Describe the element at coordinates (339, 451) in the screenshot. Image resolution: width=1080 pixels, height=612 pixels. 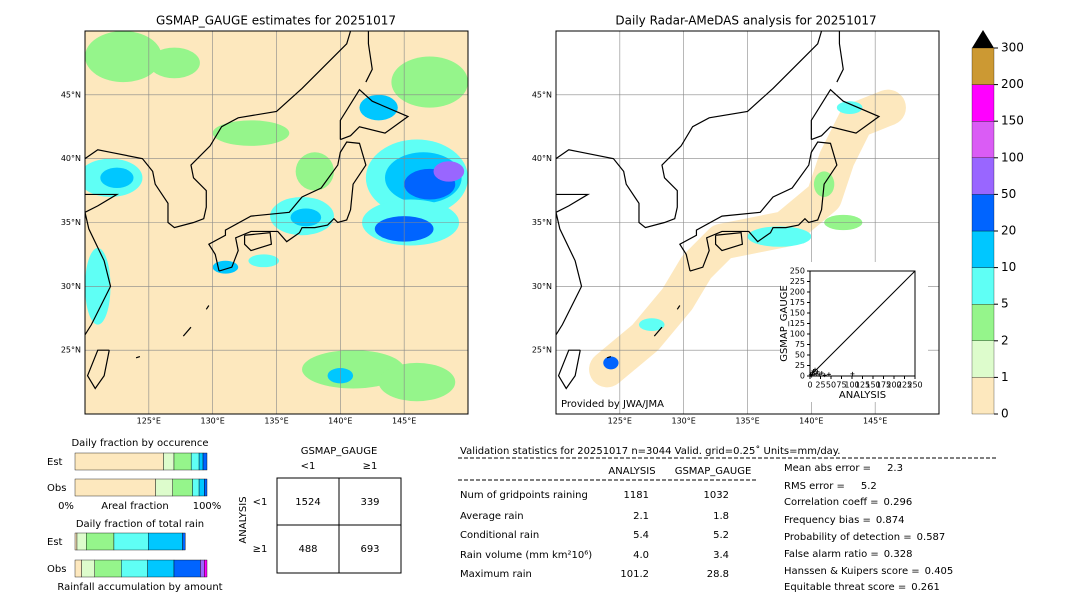
I see `ct-title: GSMAP_GAUGE` at that location.